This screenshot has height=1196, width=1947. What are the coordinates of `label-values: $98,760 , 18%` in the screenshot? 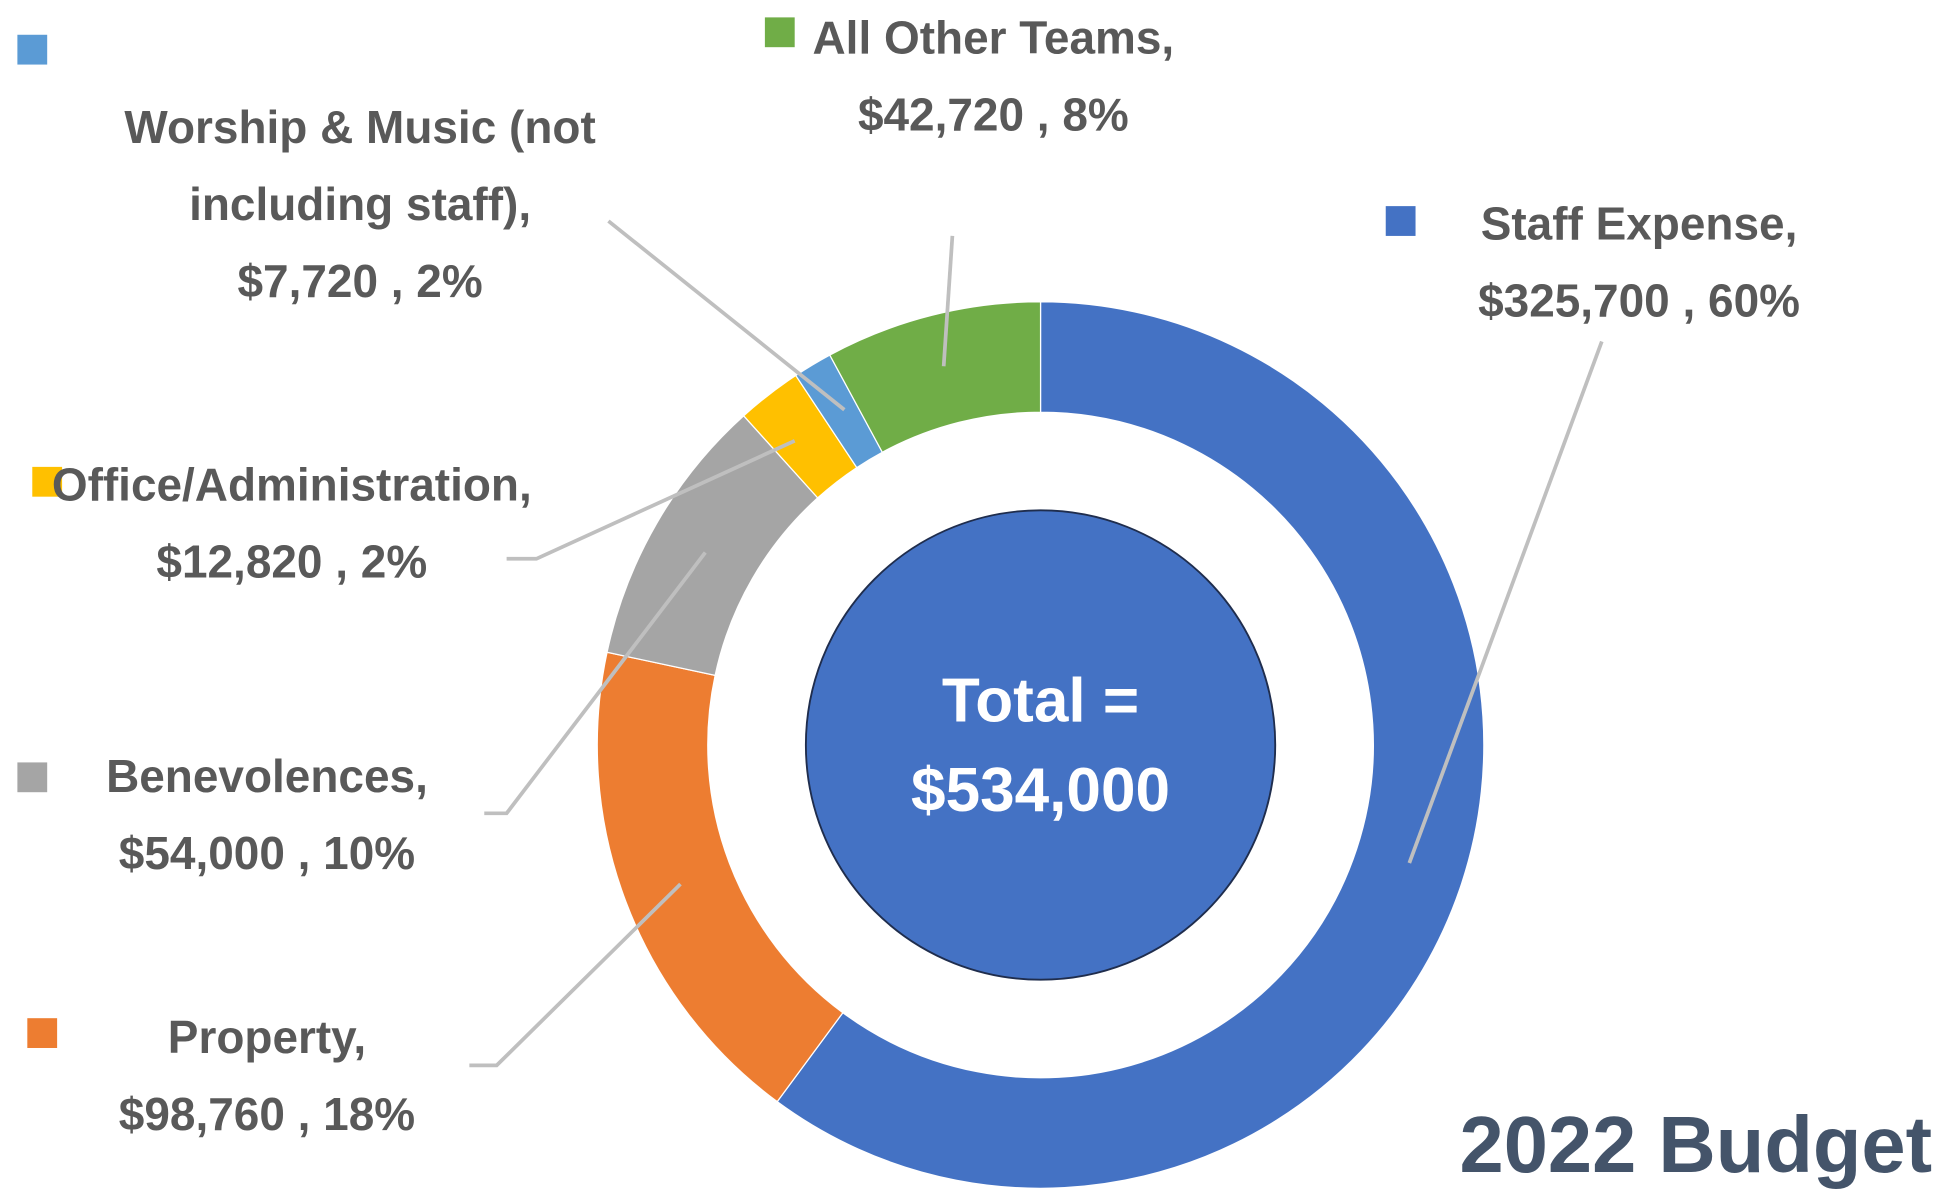 It's located at (267, 1115).